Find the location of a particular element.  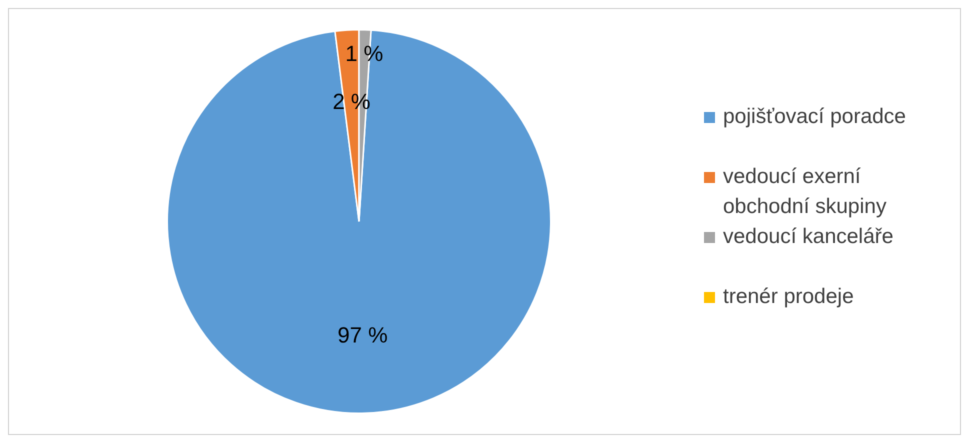

legend-label: pojišťovací poradce is located at coordinates (815, 117).